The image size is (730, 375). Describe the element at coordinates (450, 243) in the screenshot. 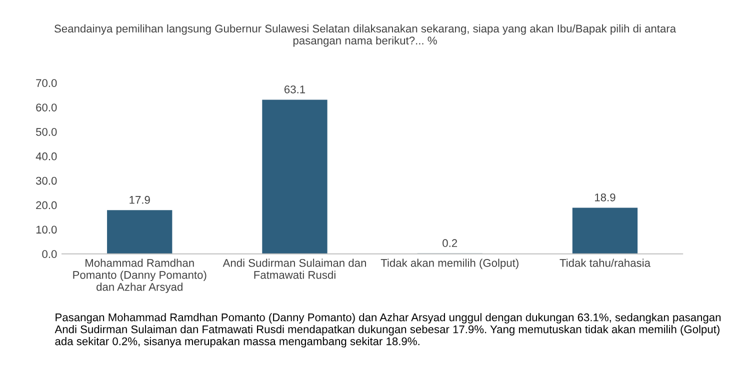

I see `data-label: 0.2` at that location.